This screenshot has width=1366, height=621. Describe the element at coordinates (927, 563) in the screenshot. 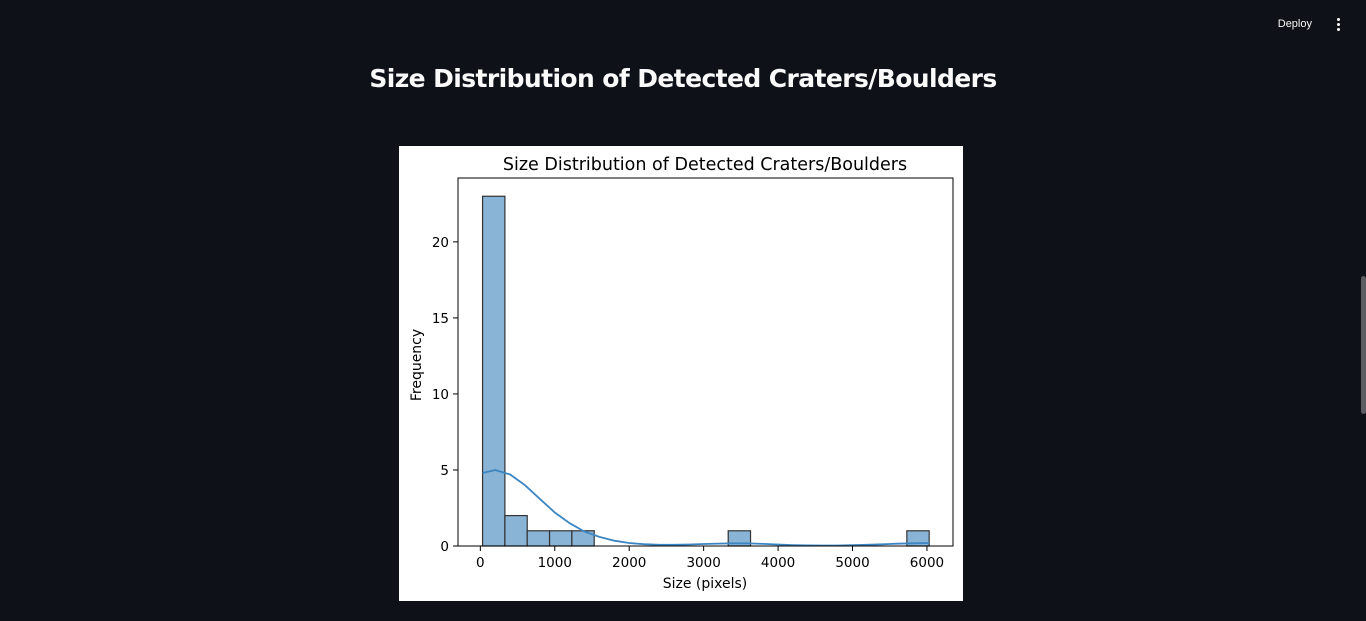

I see `x-tick-label: 6000` at that location.